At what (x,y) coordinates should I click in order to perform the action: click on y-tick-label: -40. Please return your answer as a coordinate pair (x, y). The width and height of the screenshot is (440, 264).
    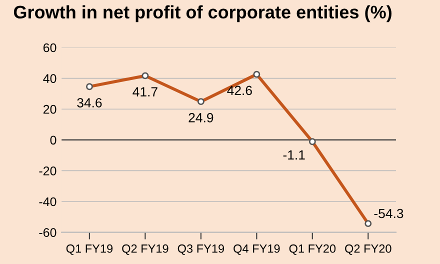
    Looking at the image, I should click on (47, 201).